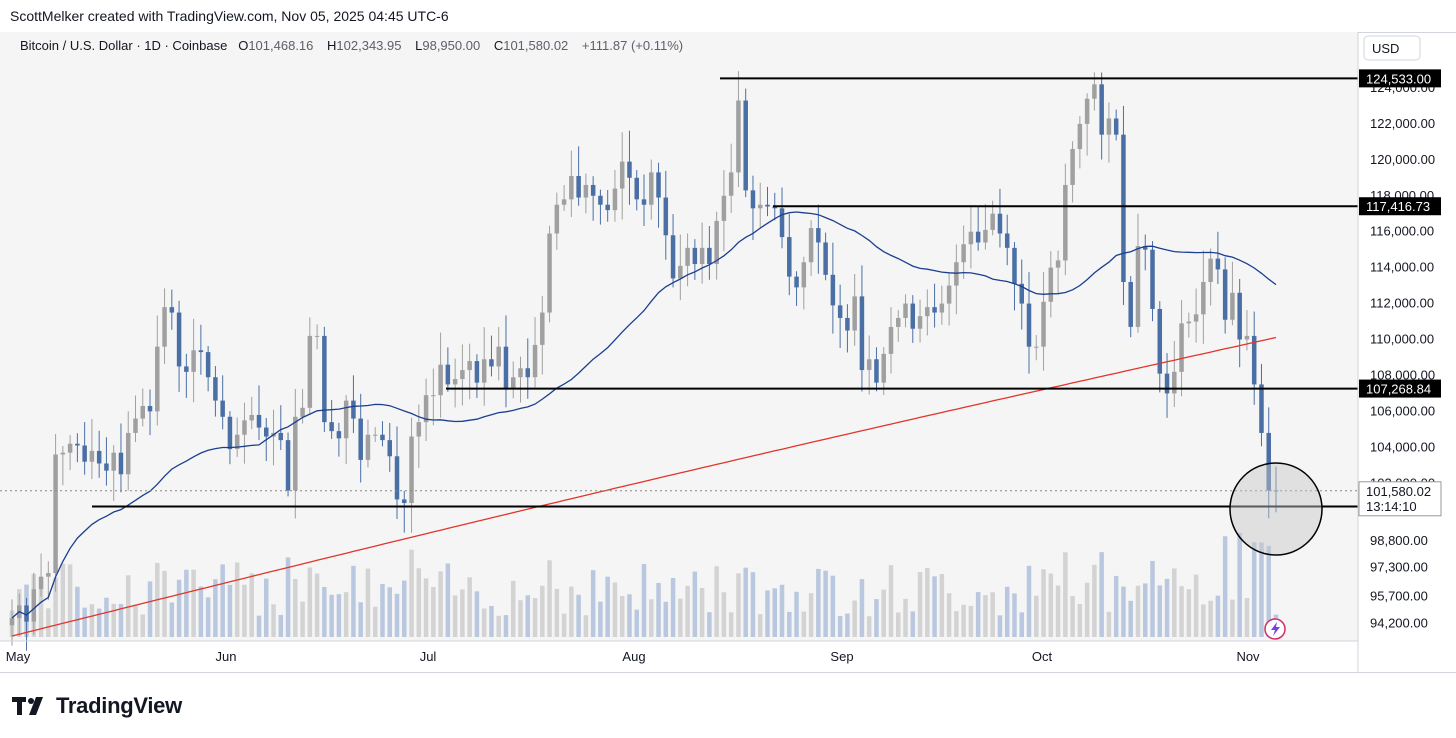 Image resolution: width=1456 pixels, height=738 pixels. Describe the element at coordinates (498, 45) in the screenshot. I see `close-label: C` at that location.